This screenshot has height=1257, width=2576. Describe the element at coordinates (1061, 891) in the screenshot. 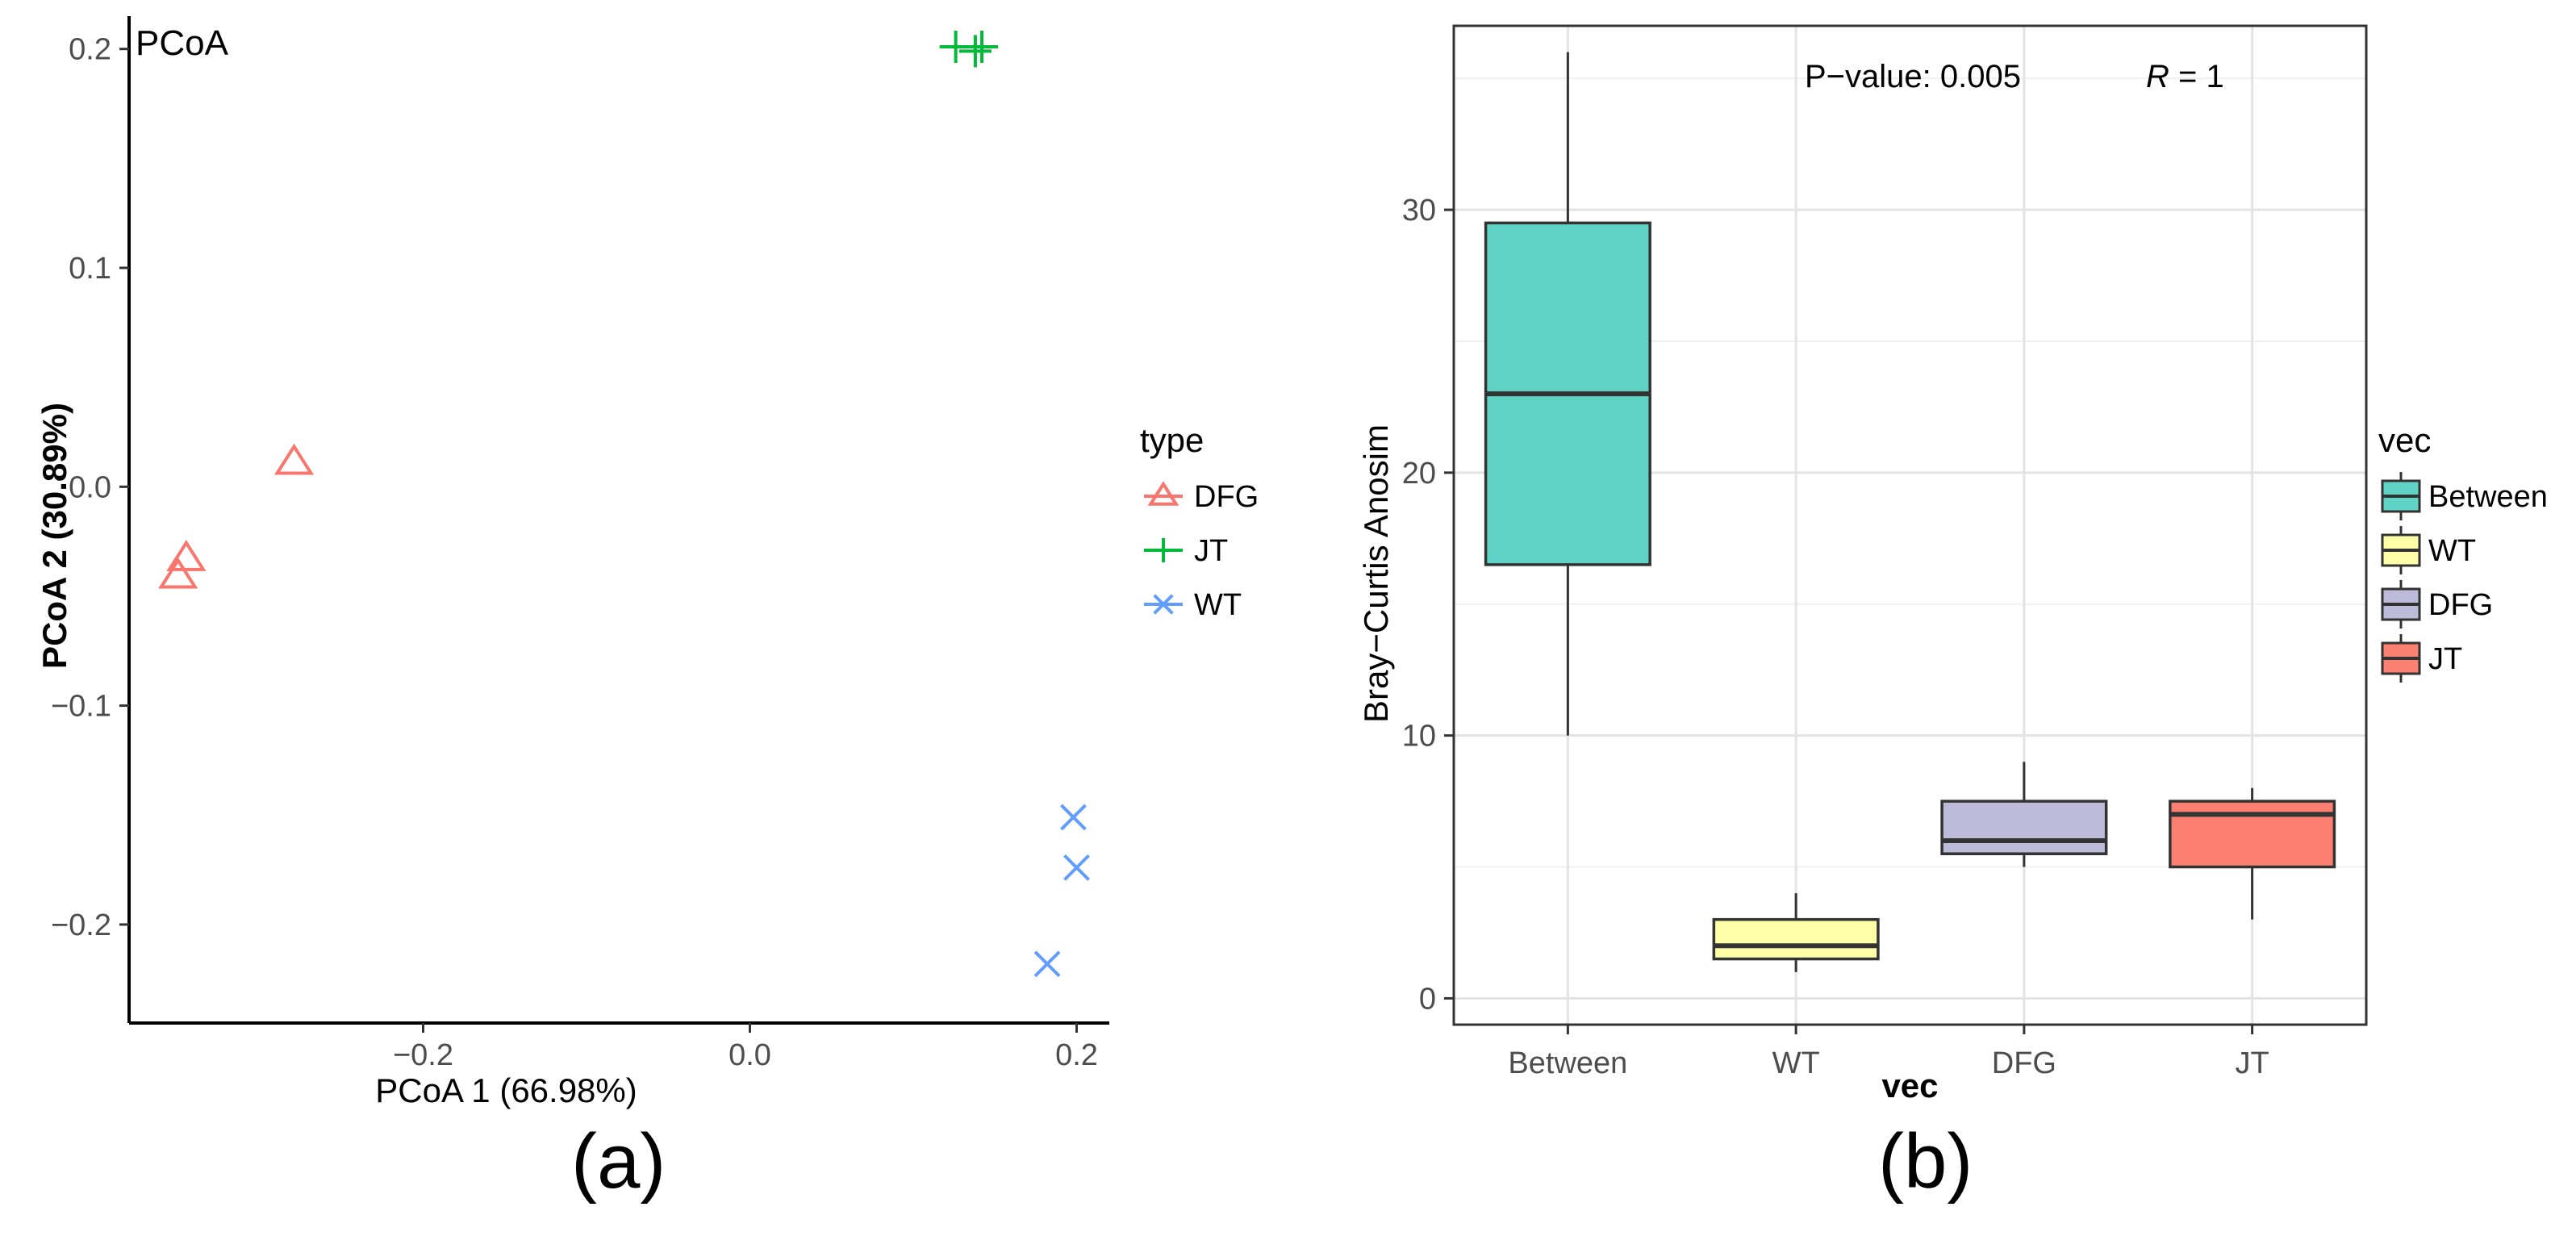

I see `series-wt` at that location.